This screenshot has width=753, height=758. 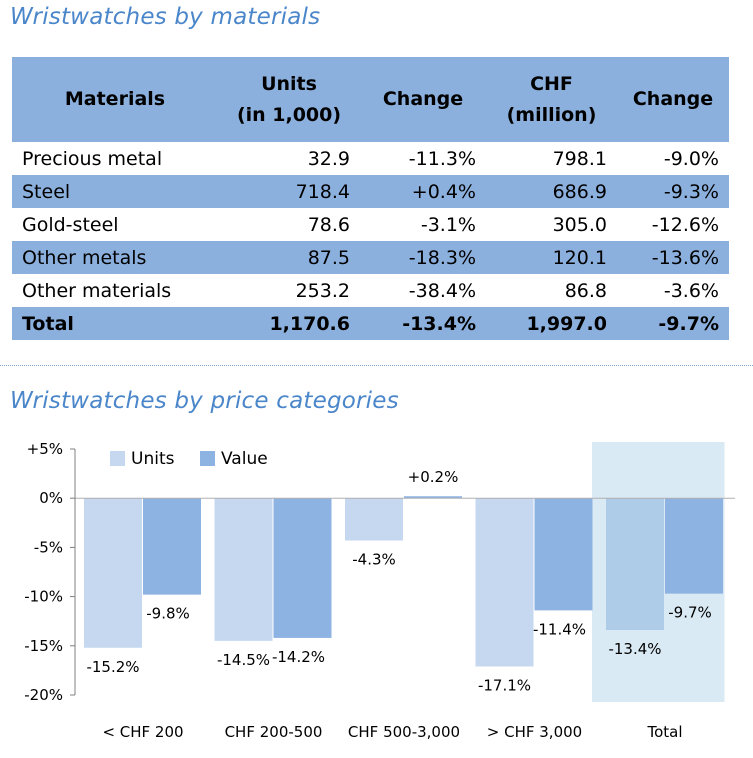 I want to click on cell-chf: 120.1, so click(x=551, y=257).